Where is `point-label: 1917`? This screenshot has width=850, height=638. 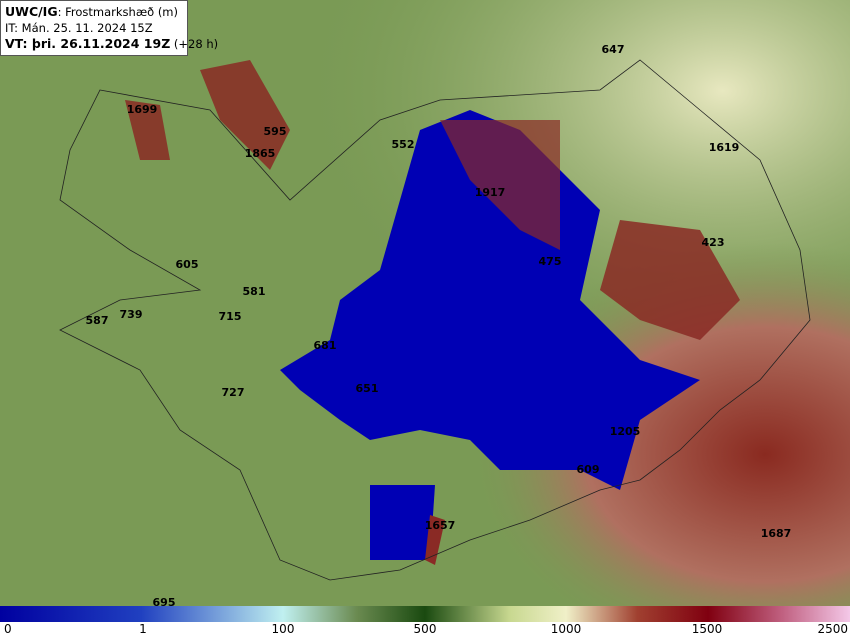 point-label: 1917 is located at coordinates (490, 192).